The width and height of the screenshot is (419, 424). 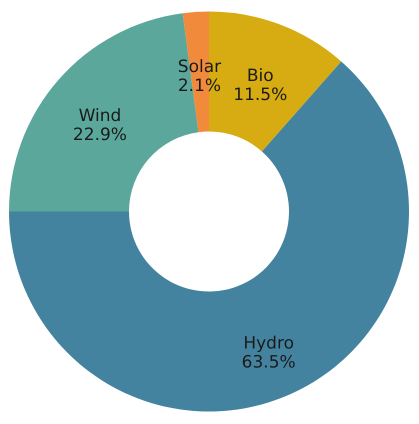 What do you see at coordinates (260, 76) in the screenshot?
I see `slice-label: Bio` at bounding box center [260, 76].